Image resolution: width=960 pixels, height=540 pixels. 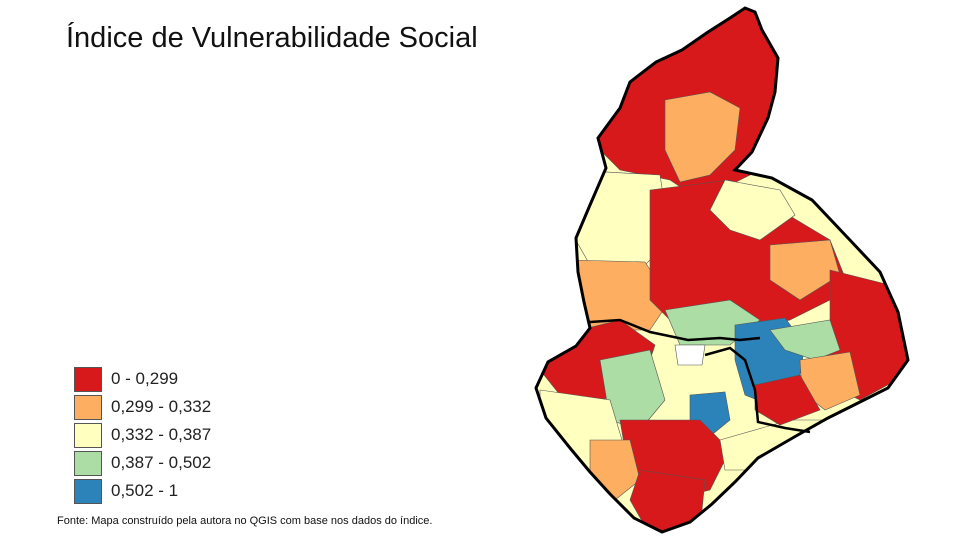 What do you see at coordinates (145, 490) in the screenshot?
I see `legend-label-class-5: 0,502 - 1` at bounding box center [145, 490].